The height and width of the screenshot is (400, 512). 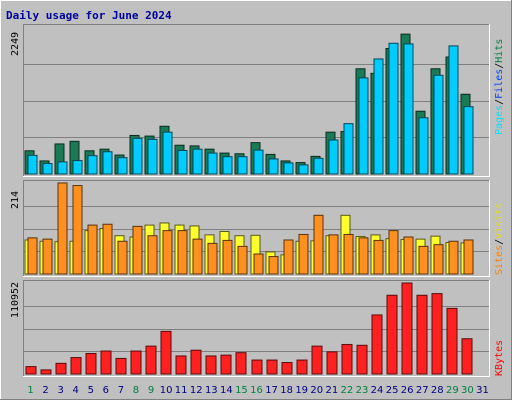 What do you see at coordinates (226, 390) in the screenshot?
I see `x-tick-label-day-14: 14` at bounding box center [226, 390].